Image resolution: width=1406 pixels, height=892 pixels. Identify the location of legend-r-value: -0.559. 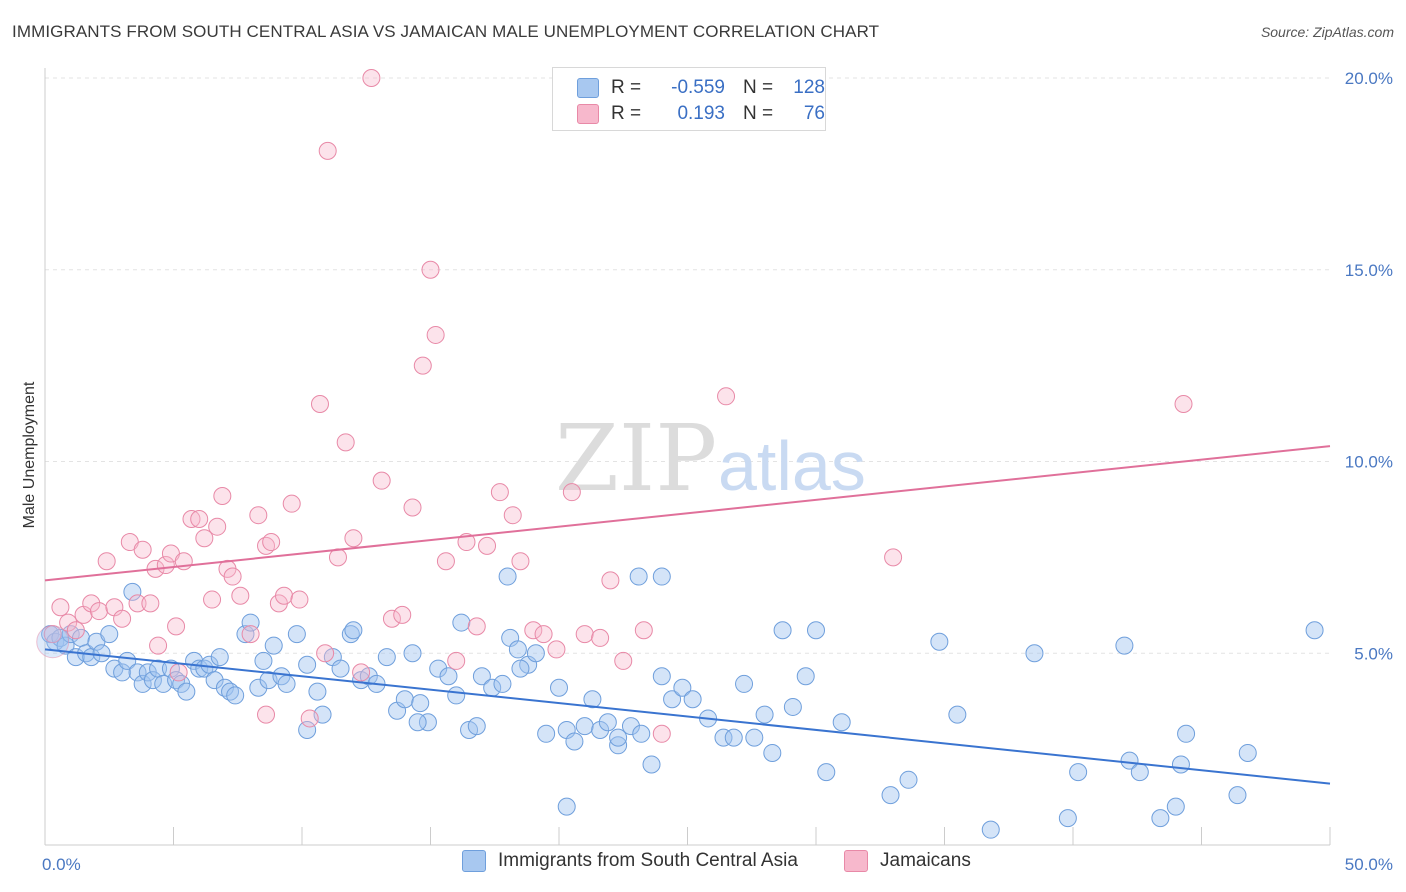
(698, 87).